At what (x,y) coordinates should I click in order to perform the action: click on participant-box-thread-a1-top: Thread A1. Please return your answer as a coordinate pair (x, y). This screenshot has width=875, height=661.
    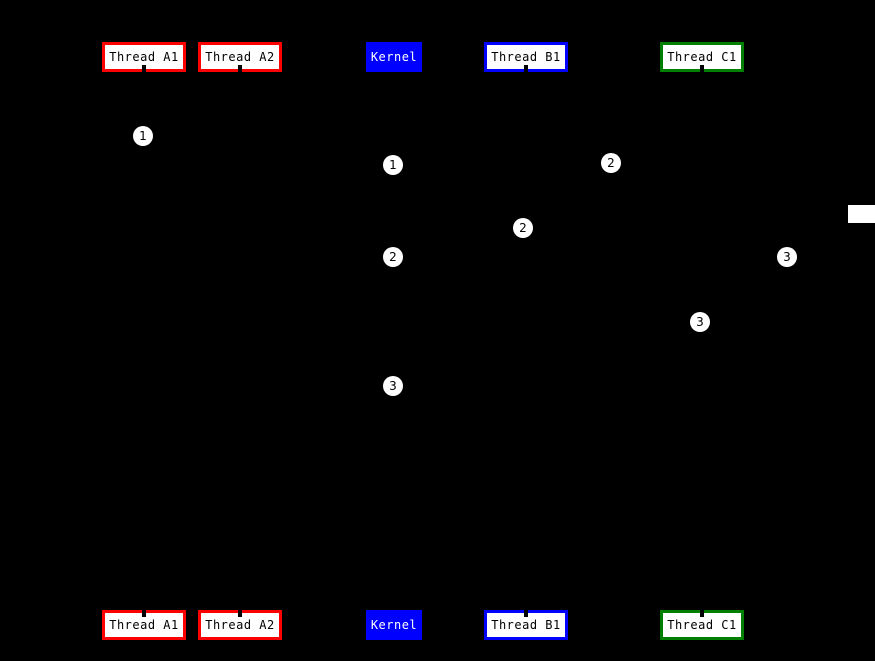
    Looking at the image, I should click on (144, 57).